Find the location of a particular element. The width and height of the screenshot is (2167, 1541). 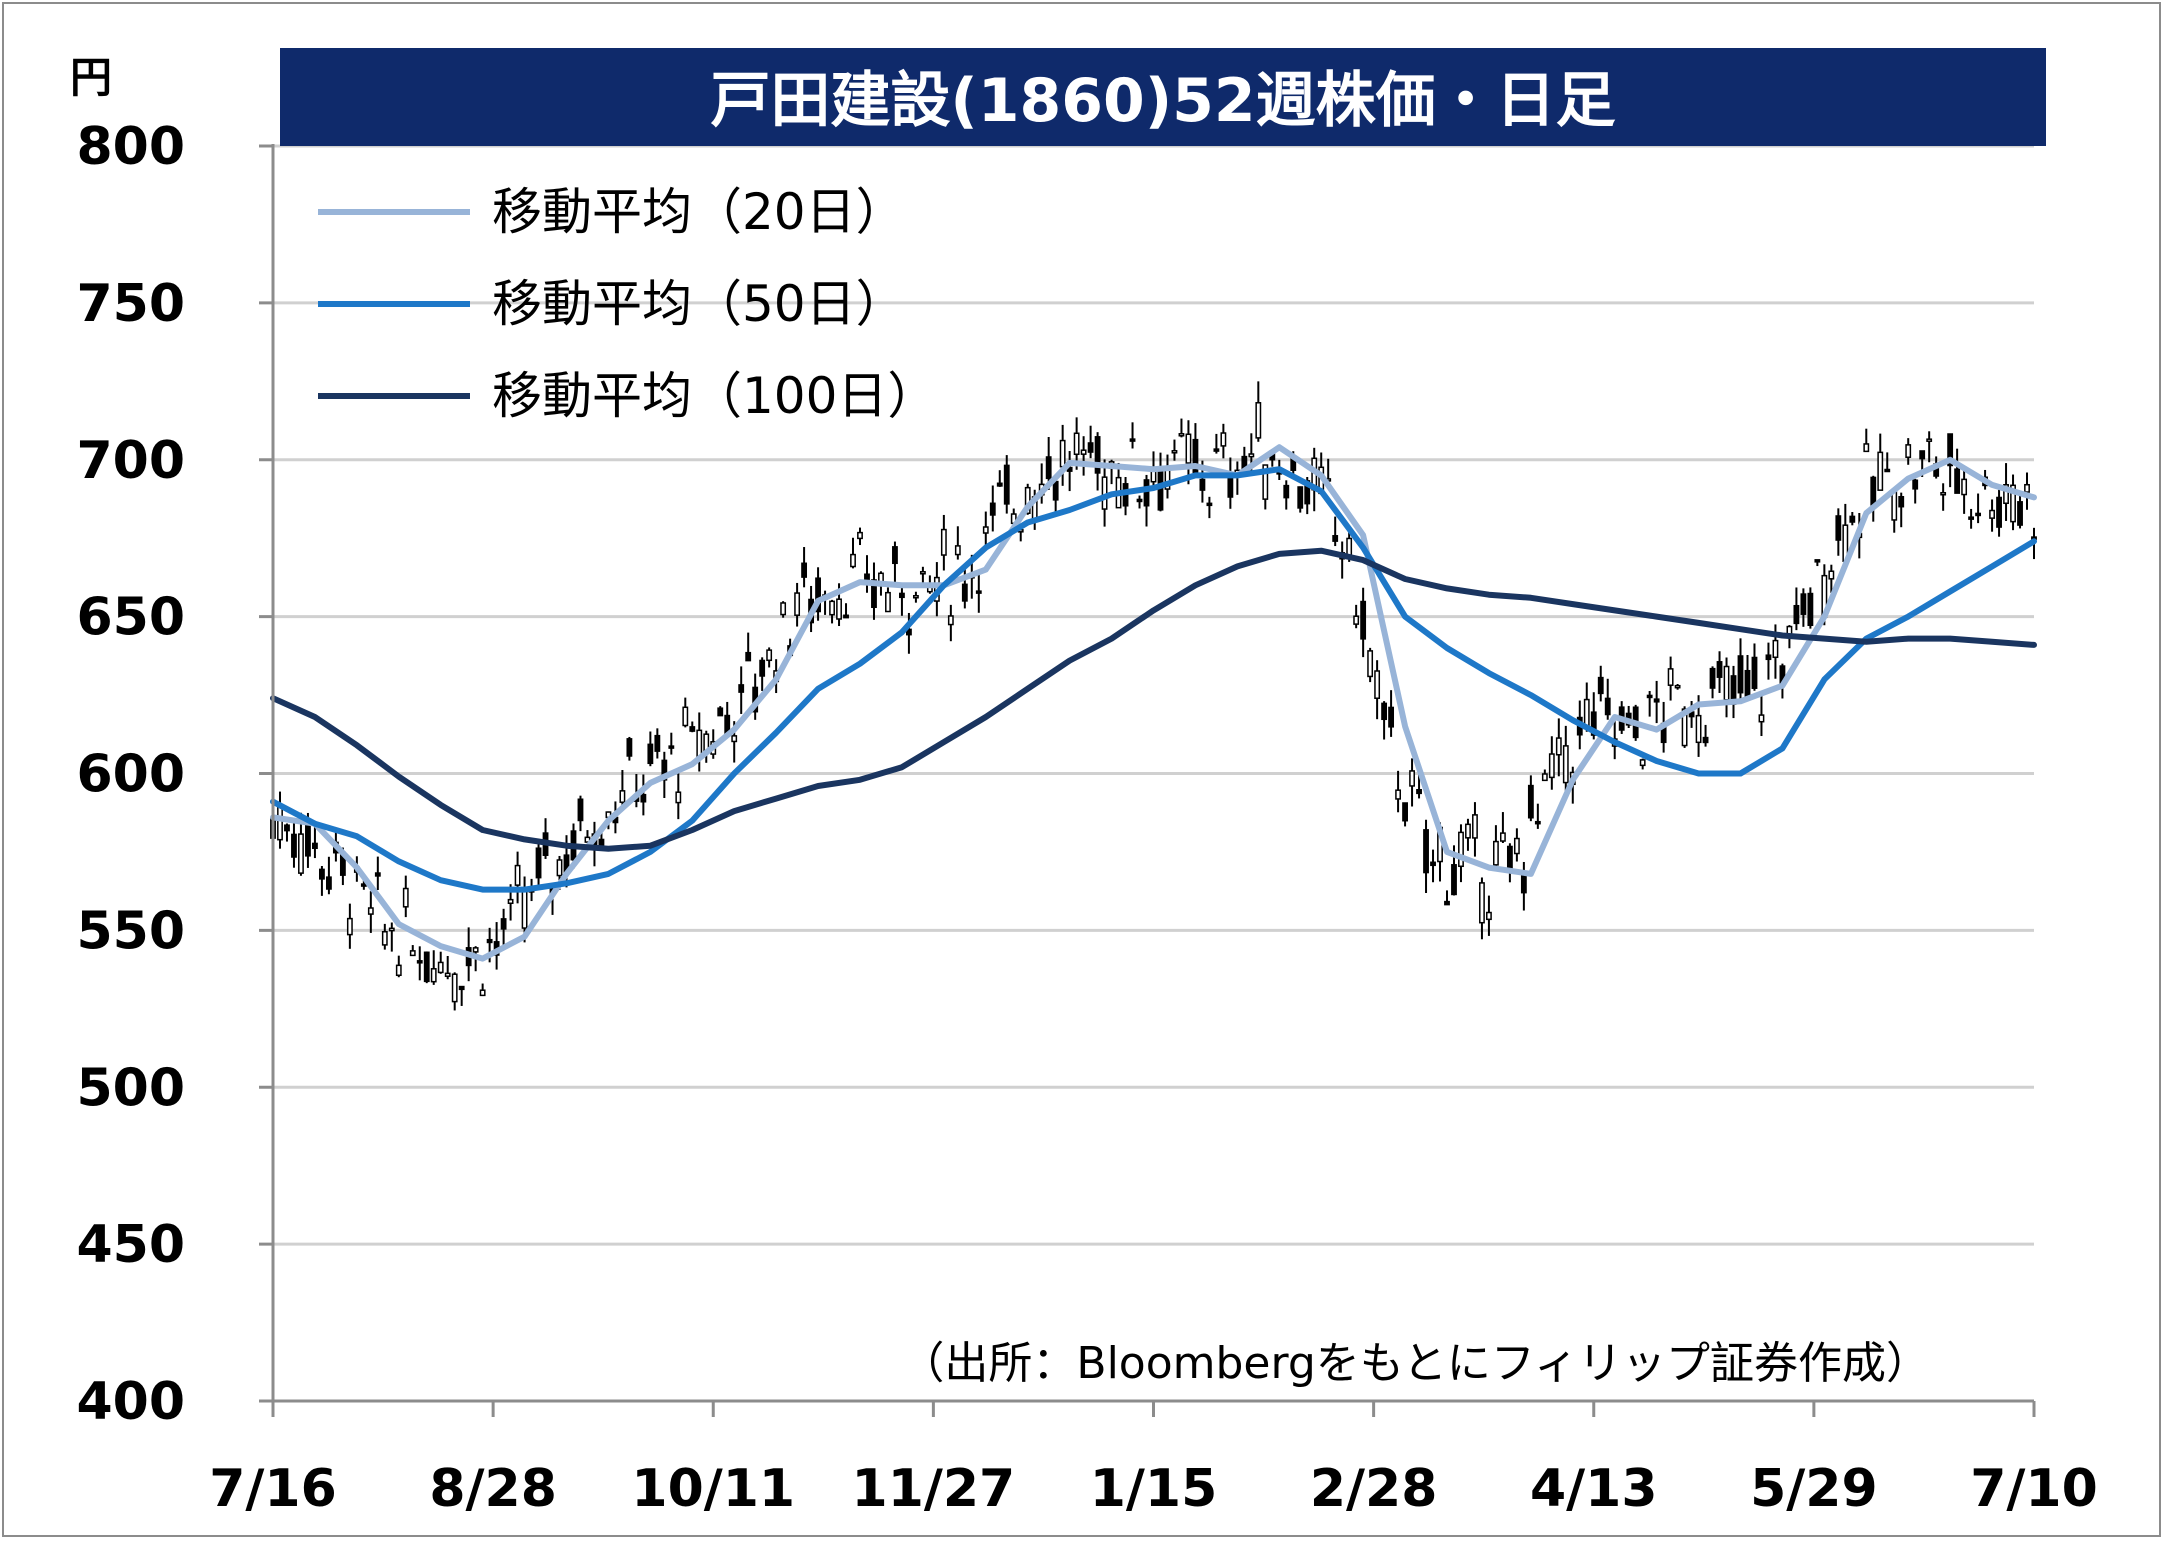

y-tick-label: 700 is located at coordinates (130, 461).